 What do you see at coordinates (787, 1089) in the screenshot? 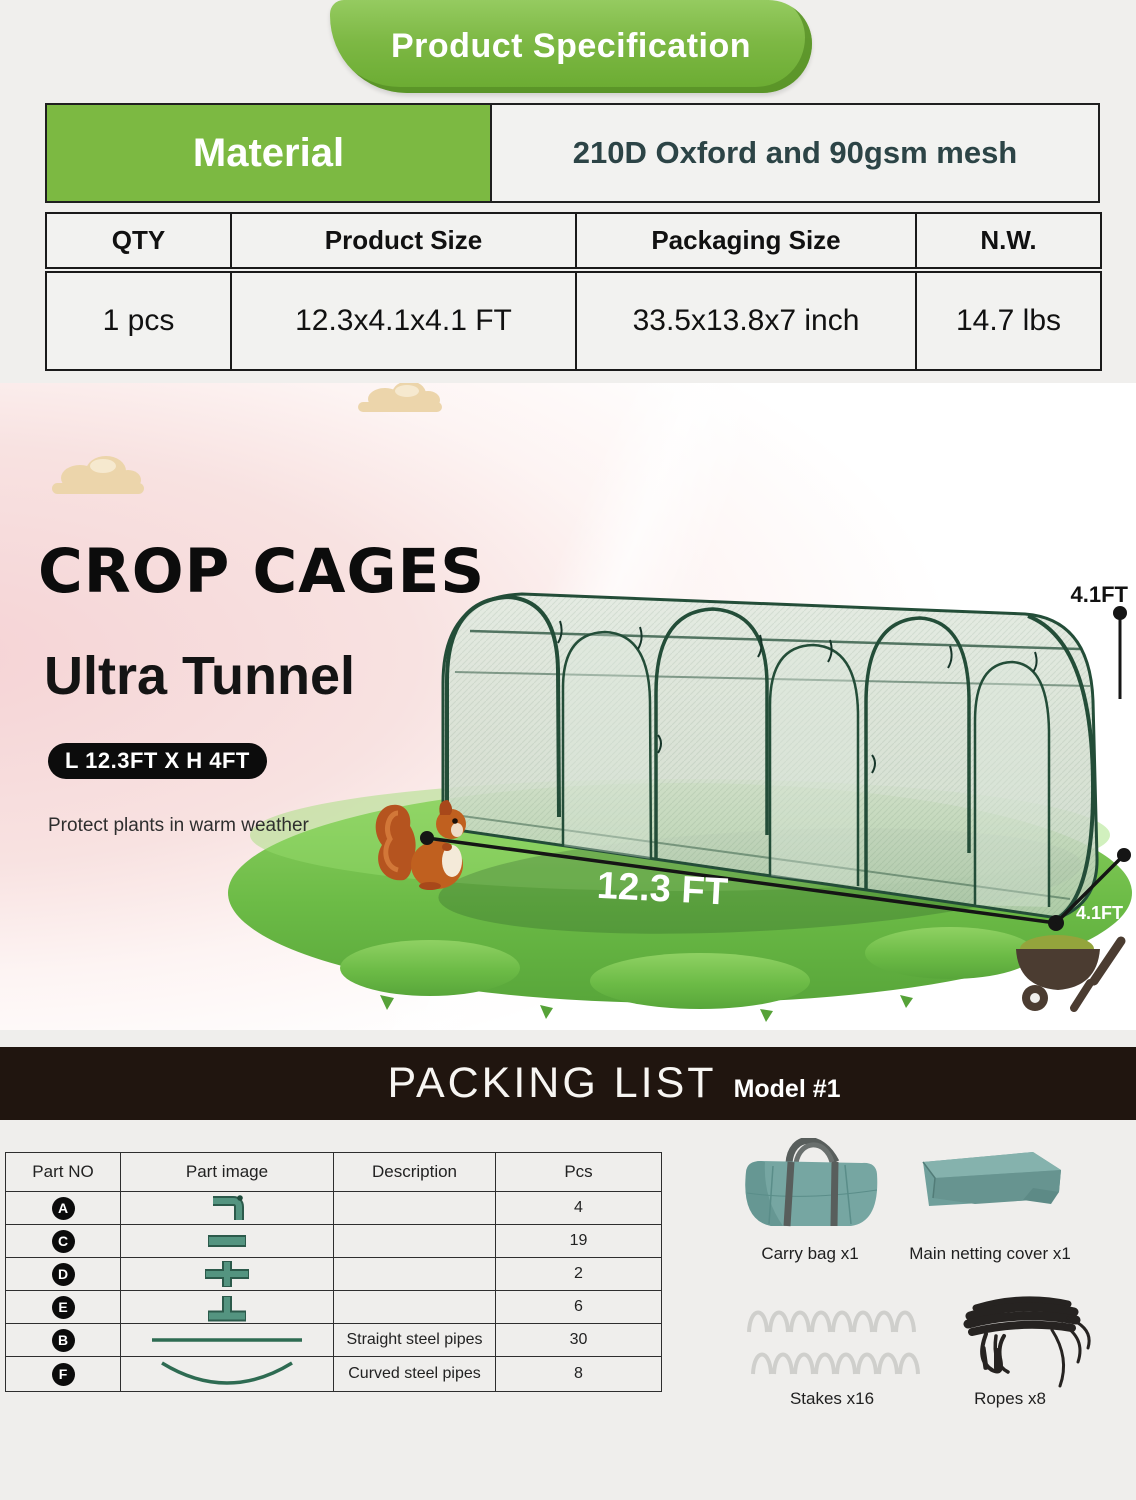
I see `packing-model: Model #1` at bounding box center [787, 1089].